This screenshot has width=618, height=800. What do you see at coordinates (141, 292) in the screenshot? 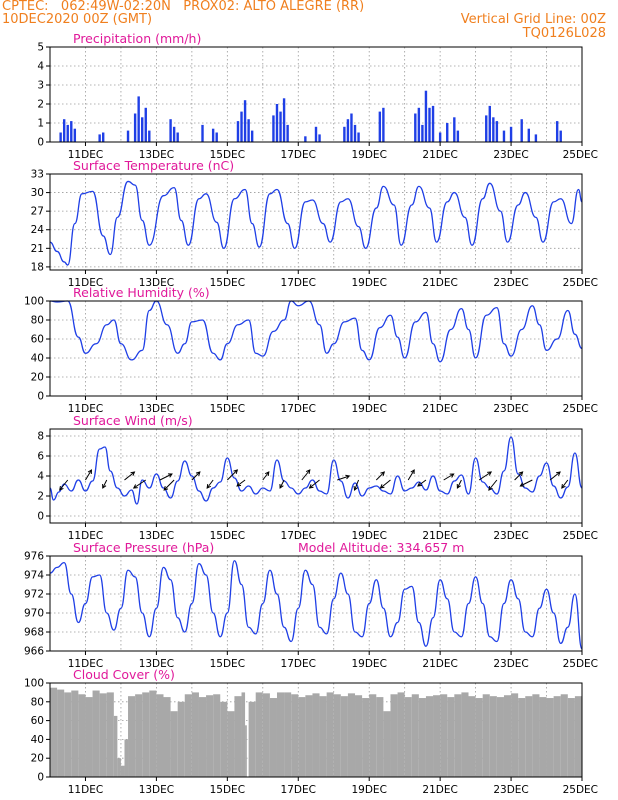
I see `panel-3-title: Relative Humidity (%)` at bounding box center [141, 292].